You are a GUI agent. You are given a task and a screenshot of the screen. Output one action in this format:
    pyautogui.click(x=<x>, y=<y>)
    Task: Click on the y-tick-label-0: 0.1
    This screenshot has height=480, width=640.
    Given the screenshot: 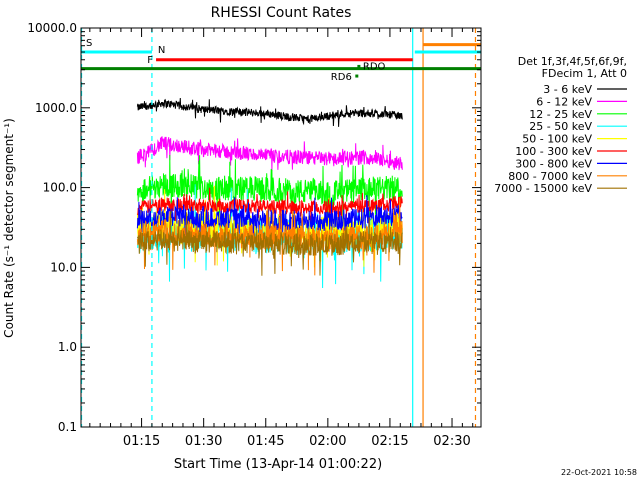 What is the action you would take?
    pyautogui.click(x=67, y=427)
    